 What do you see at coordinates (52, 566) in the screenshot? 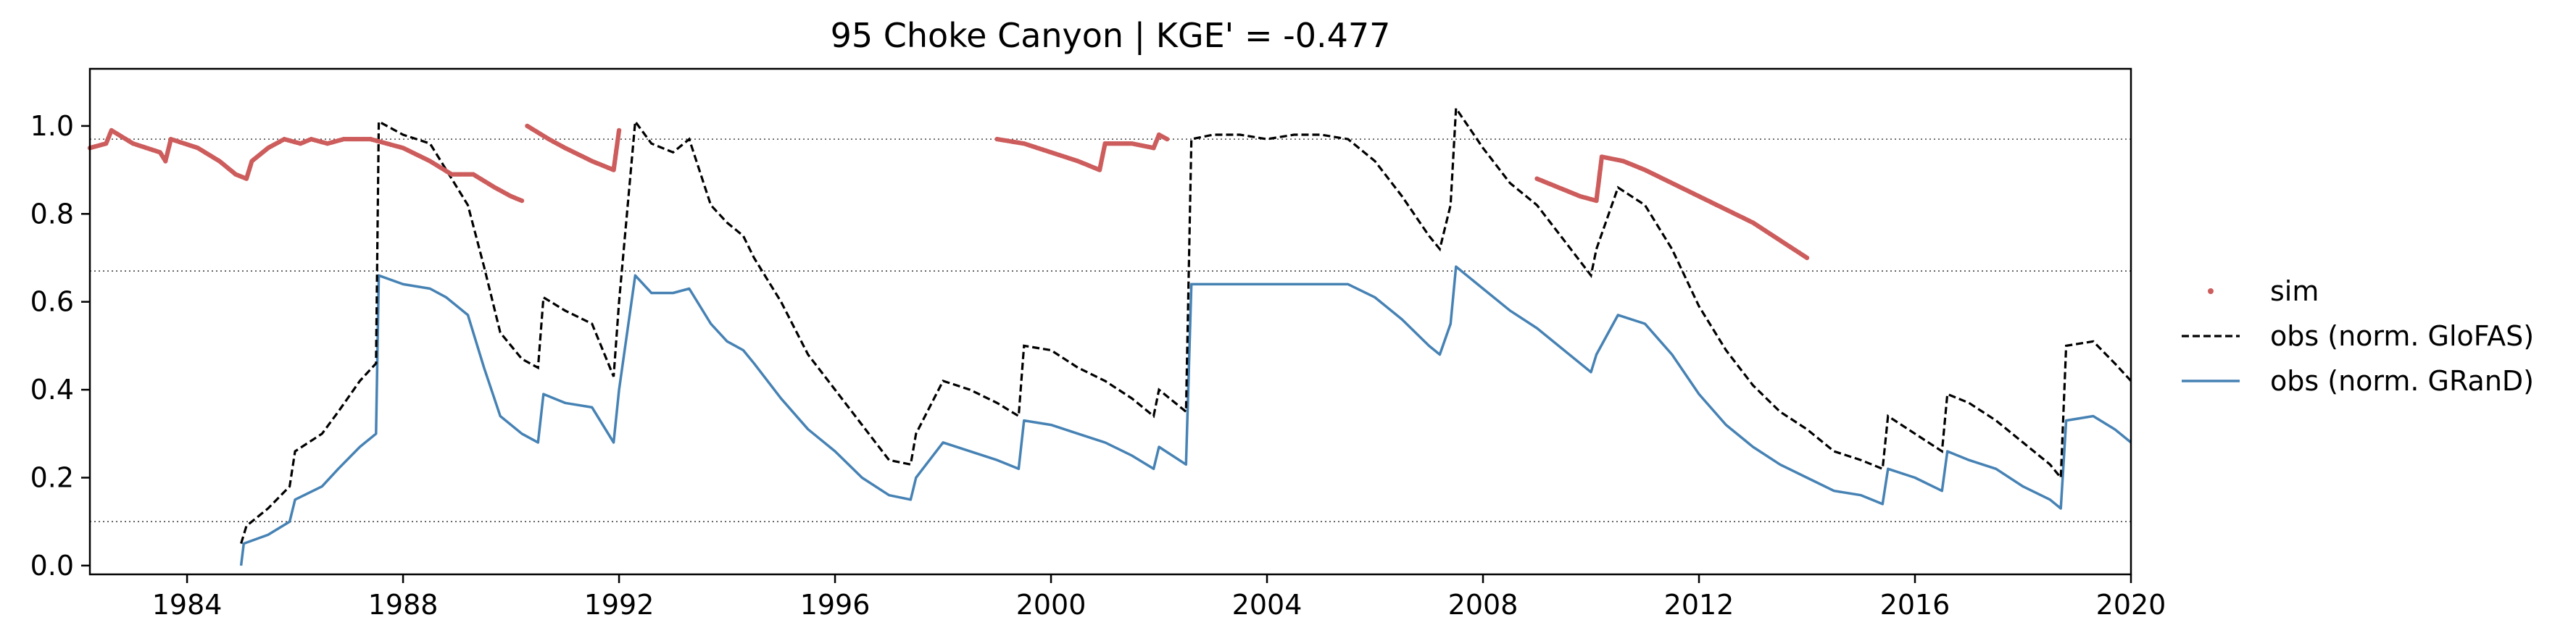
I see `y-tick-label: 0.0` at bounding box center [52, 566].